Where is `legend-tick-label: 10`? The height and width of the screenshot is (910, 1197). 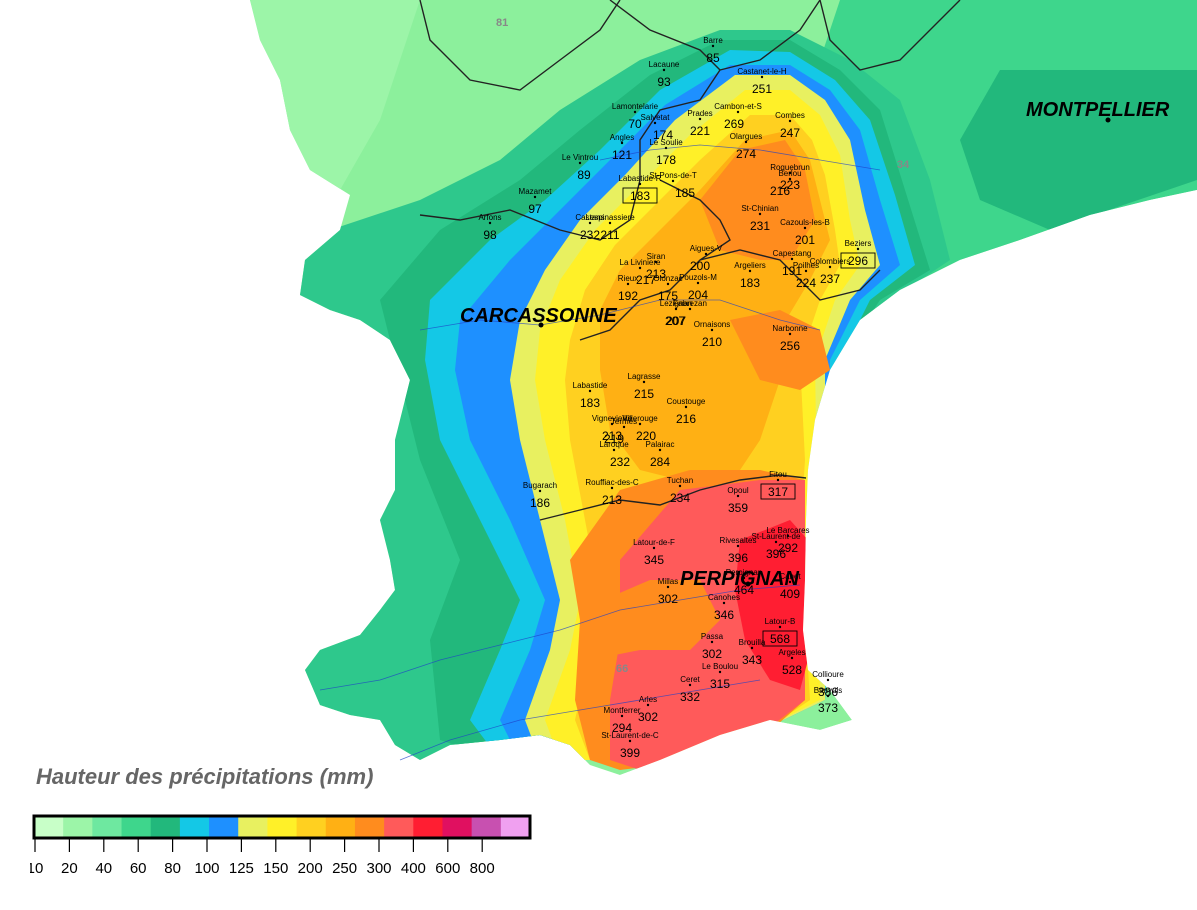
legend-tick-label: 10 is located at coordinates (36, 868).